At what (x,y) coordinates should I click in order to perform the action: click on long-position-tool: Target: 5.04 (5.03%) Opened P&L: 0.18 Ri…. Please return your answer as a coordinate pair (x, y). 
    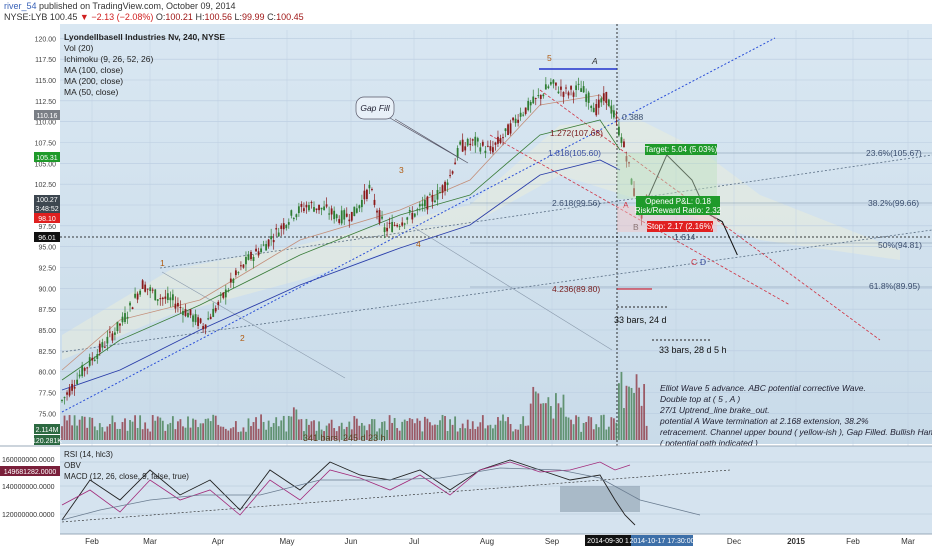
    Looking at the image, I should click on (669, 188).